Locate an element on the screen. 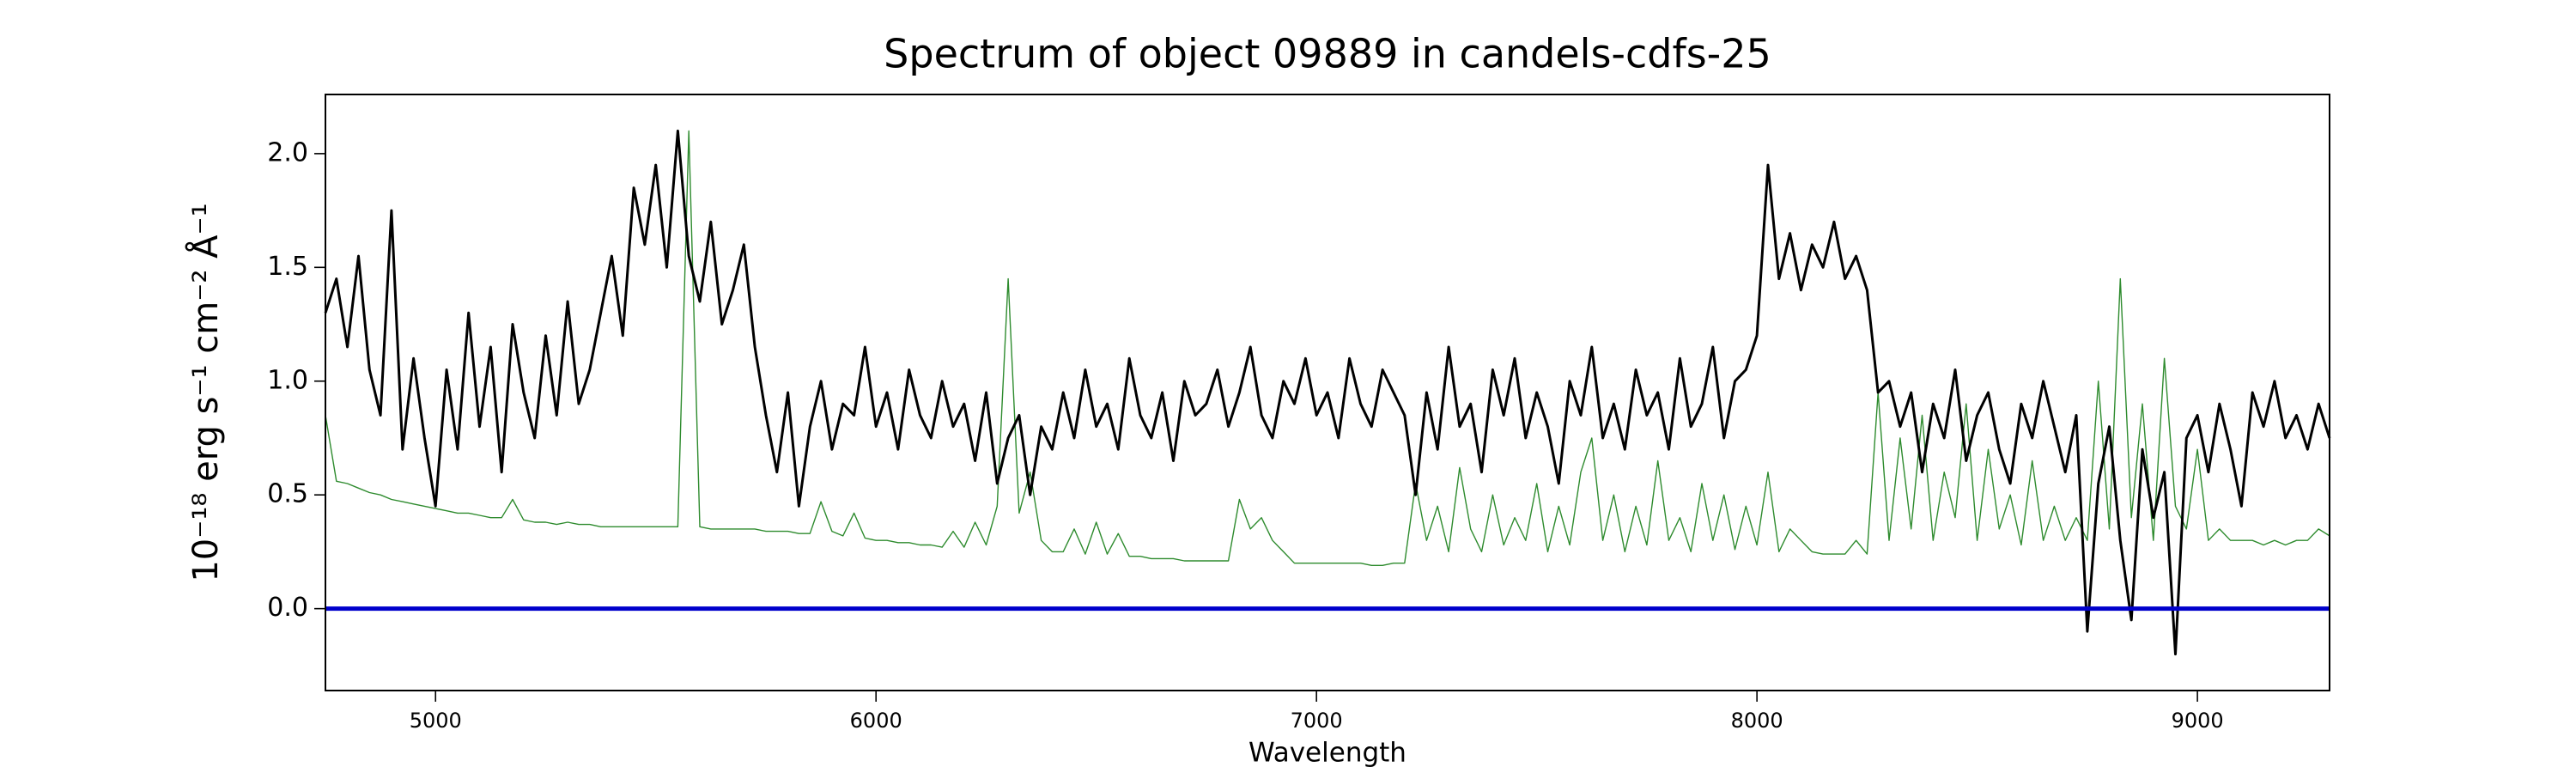  y-tick-label: 0.0 is located at coordinates (287, 608).